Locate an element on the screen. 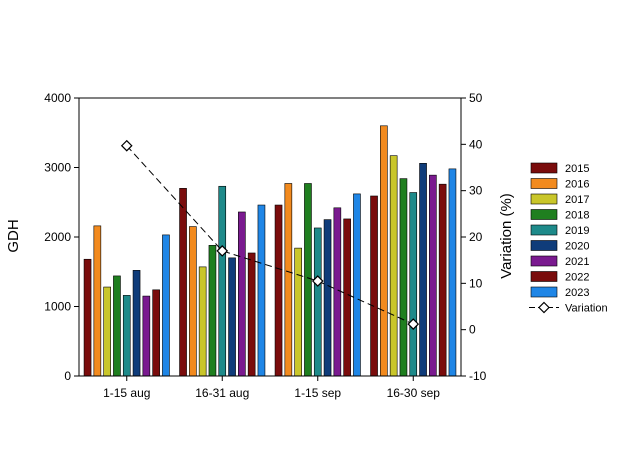 This screenshot has width=627, height=470. right-tick-label: 30 is located at coordinates (476, 191).